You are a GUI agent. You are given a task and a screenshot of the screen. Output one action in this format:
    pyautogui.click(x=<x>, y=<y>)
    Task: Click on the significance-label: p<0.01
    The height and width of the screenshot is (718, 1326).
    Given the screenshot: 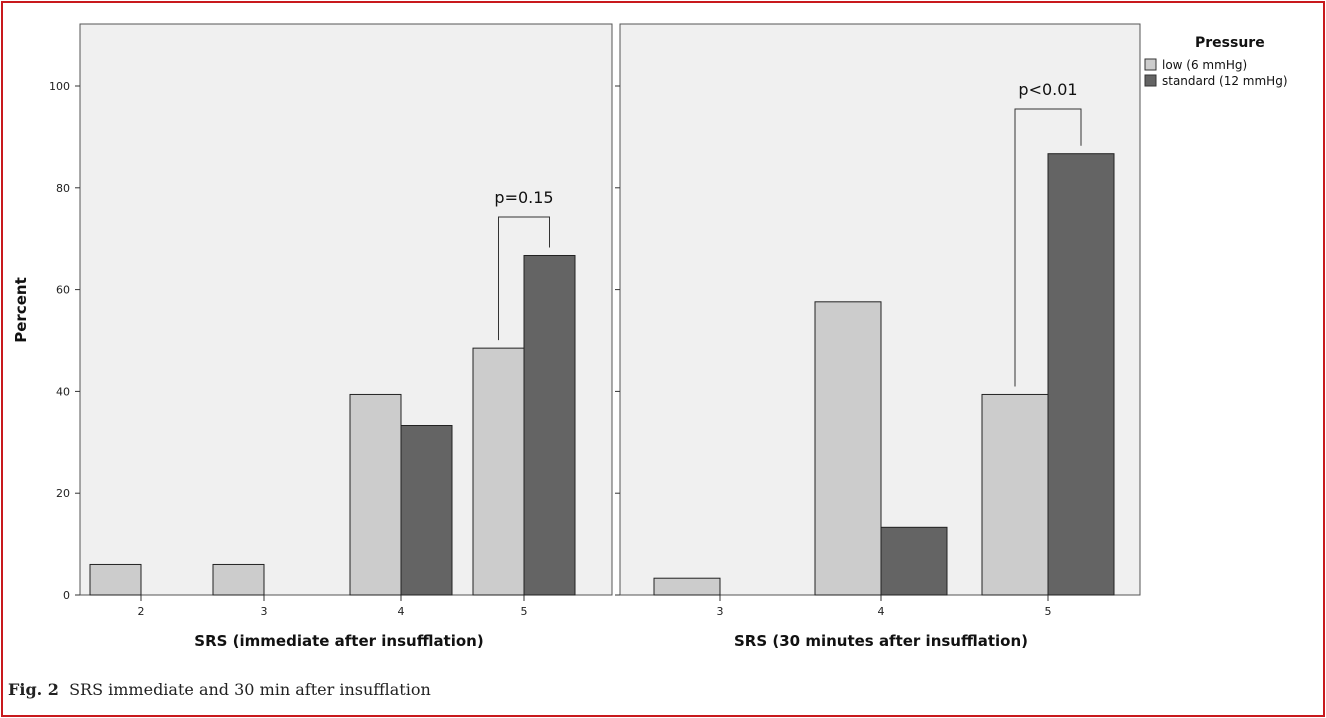 What is the action you would take?
    pyautogui.click(x=1047, y=89)
    